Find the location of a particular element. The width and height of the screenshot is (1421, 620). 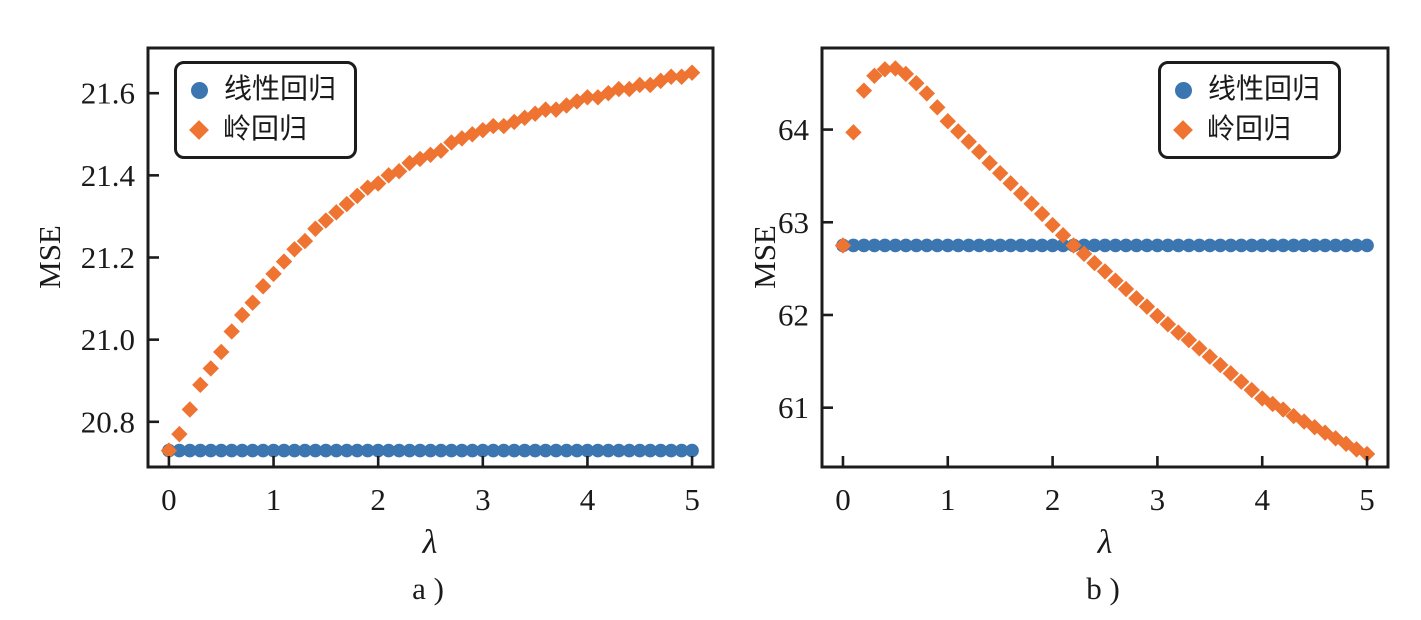

y-tick-label: 64 is located at coordinates (794, 129).